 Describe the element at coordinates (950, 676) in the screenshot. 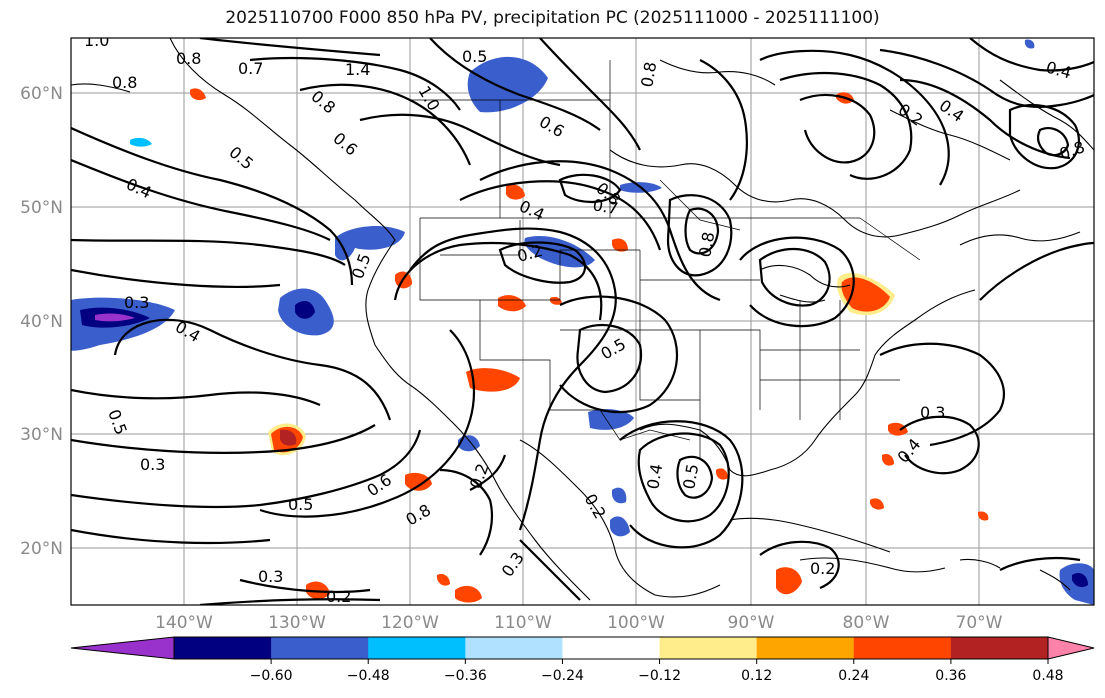

I see `colorbar-tick-label: 0.36` at that location.